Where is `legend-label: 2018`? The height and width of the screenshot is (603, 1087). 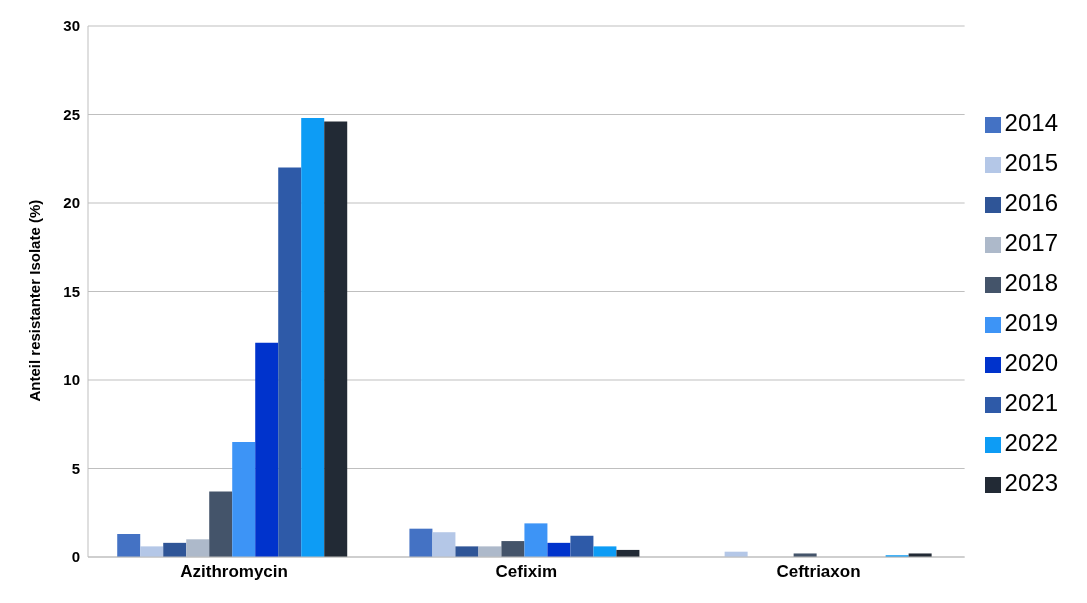
legend-label: 2018 is located at coordinates (1031, 282).